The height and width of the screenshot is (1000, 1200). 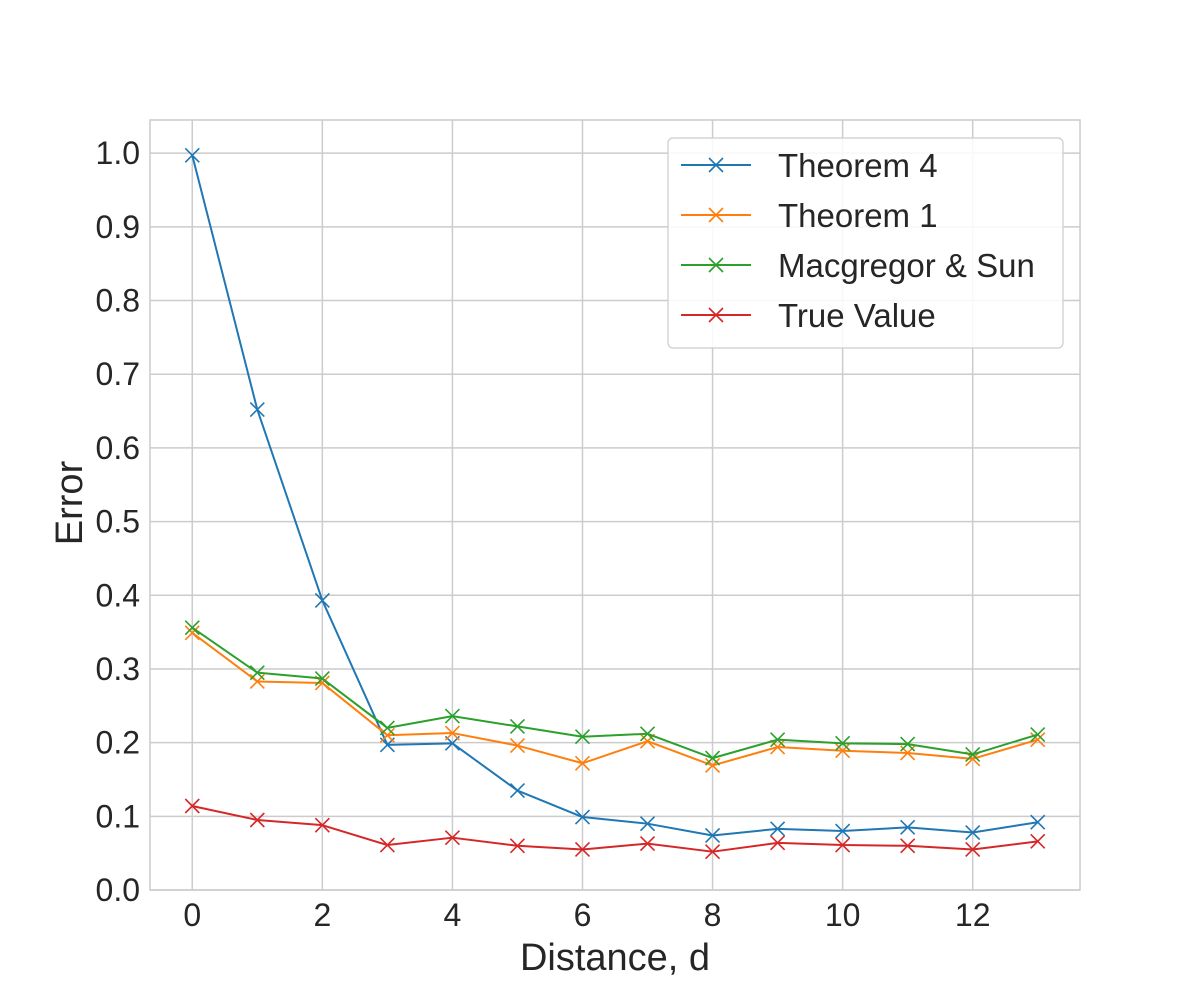 What do you see at coordinates (858, 165) in the screenshot?
I see `legend-label: Theorem 4` at bounding box center [858, 165].